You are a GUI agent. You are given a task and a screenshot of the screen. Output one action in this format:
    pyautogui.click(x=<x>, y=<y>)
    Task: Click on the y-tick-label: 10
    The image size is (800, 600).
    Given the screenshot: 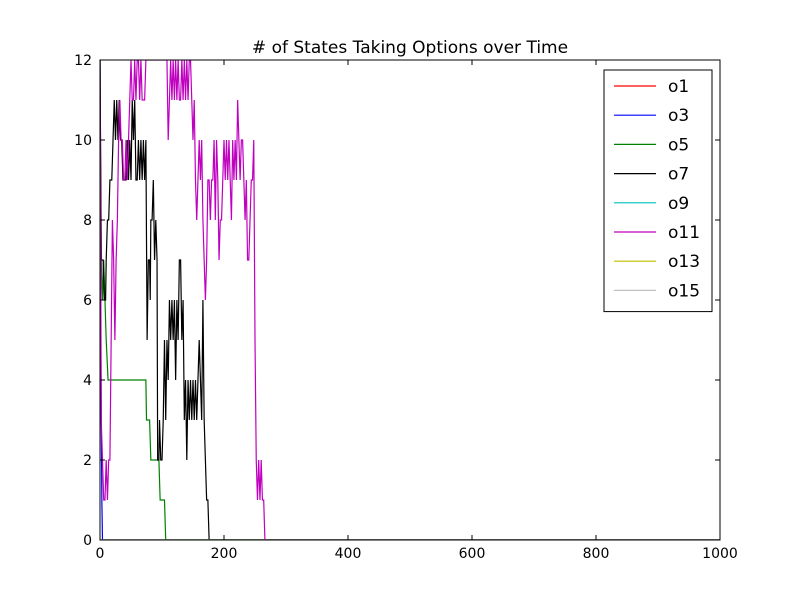 What is the action you would take?
    pyautogui.click(x=83, y=141)
    